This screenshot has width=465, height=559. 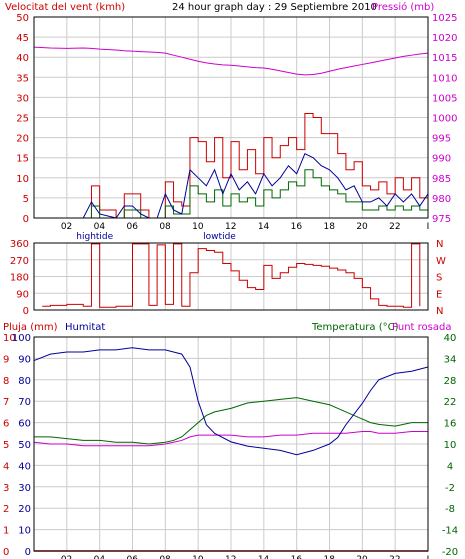 What do you see at coordinates (441, 199) in the screenshot?
I see `pressure-ytick-980: 980` at bounding box center [441, 199].